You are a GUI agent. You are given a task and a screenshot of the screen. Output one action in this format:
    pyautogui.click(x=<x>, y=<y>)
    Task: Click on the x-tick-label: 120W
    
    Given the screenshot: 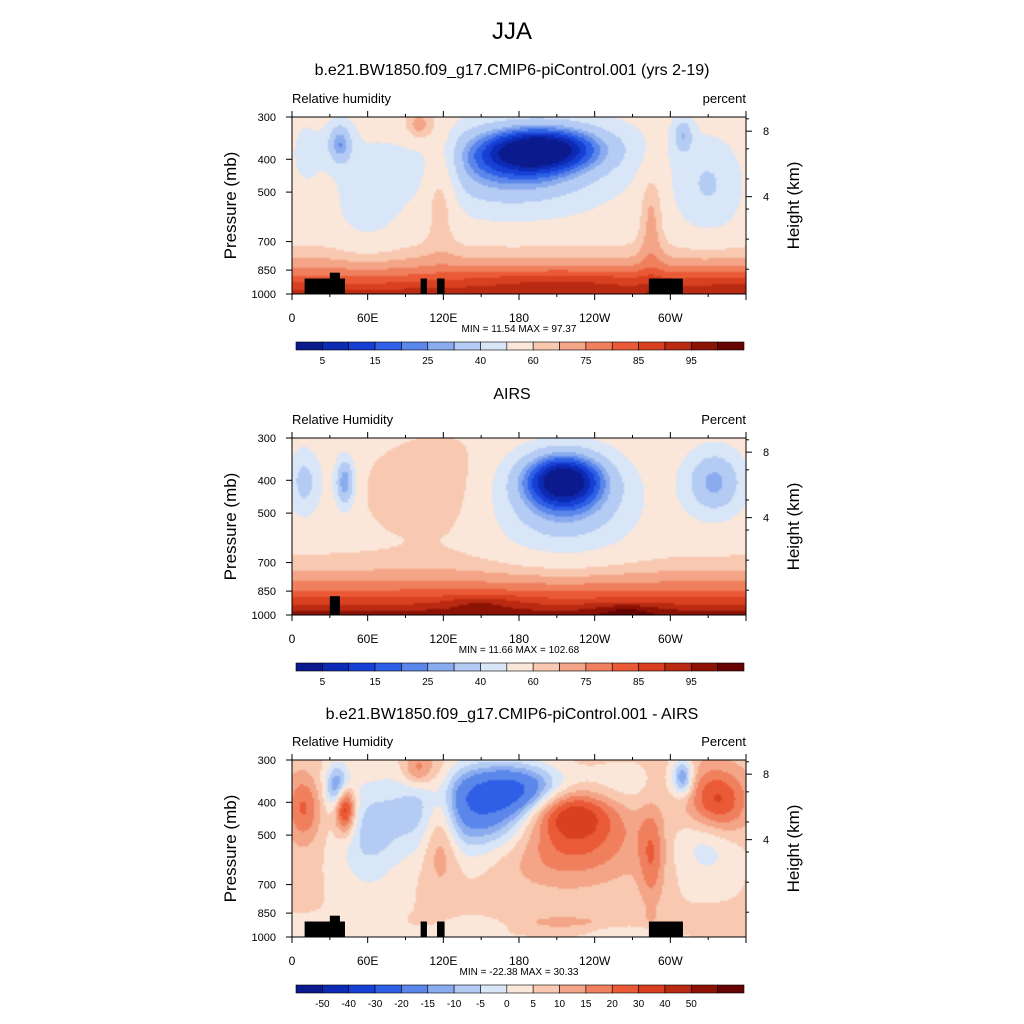 What is the action you would take?
    pyautogui.click(x=595, y=961)
    